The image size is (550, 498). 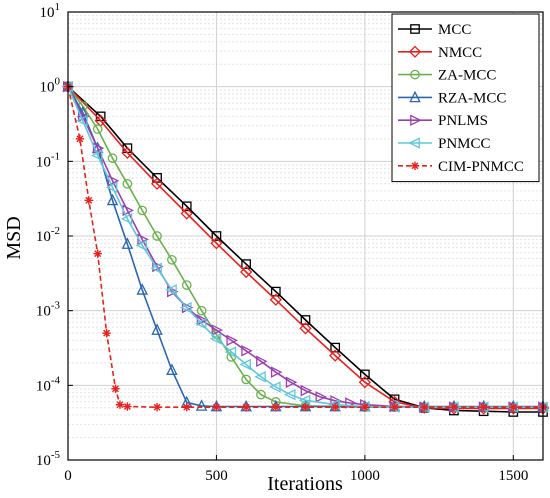 What do you see at coordinates (454, 30) in the screenshot?
I see `legend-label: MCC` at bounding box center [454, 30].